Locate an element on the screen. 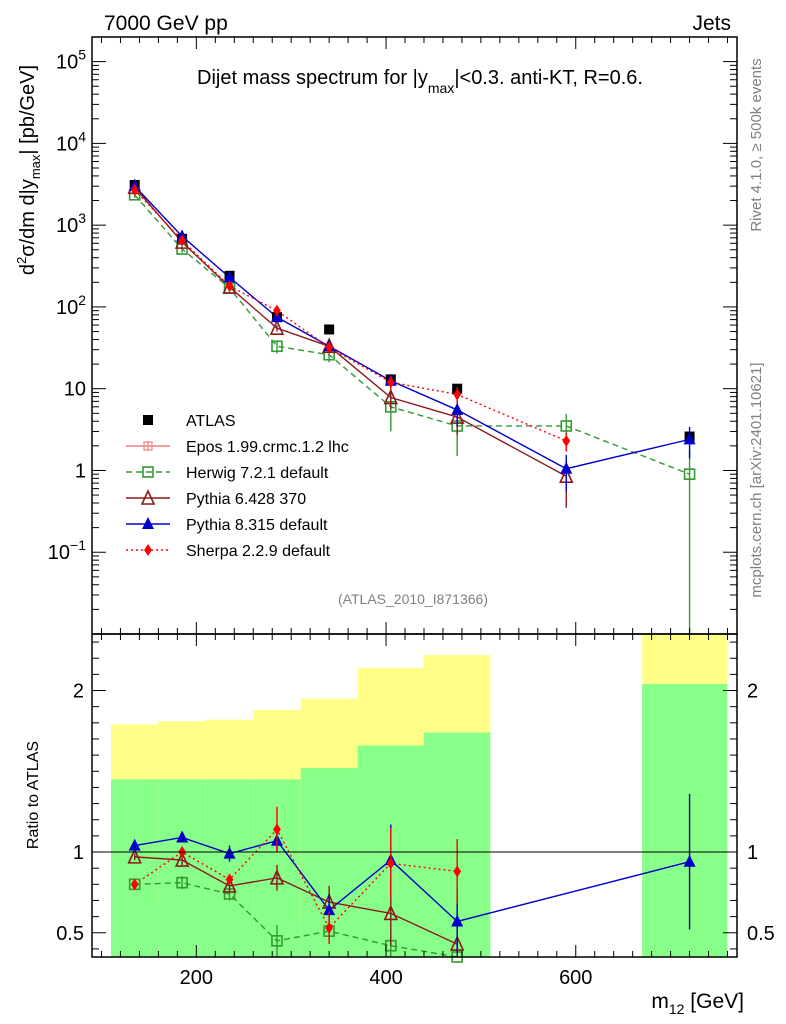 The width and height of the screenshot is (786, 1024). ratio-tick-label-right: 1 is located at coordinates (752, 853).